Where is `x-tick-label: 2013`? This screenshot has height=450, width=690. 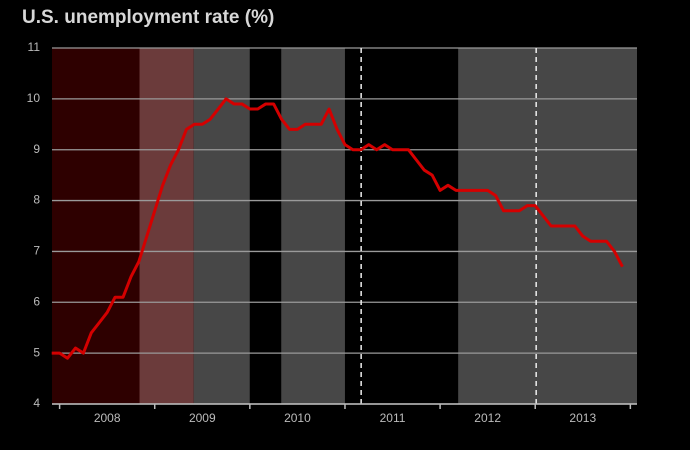
x-tick-label: 2013 is located at coordinates (582, 418).